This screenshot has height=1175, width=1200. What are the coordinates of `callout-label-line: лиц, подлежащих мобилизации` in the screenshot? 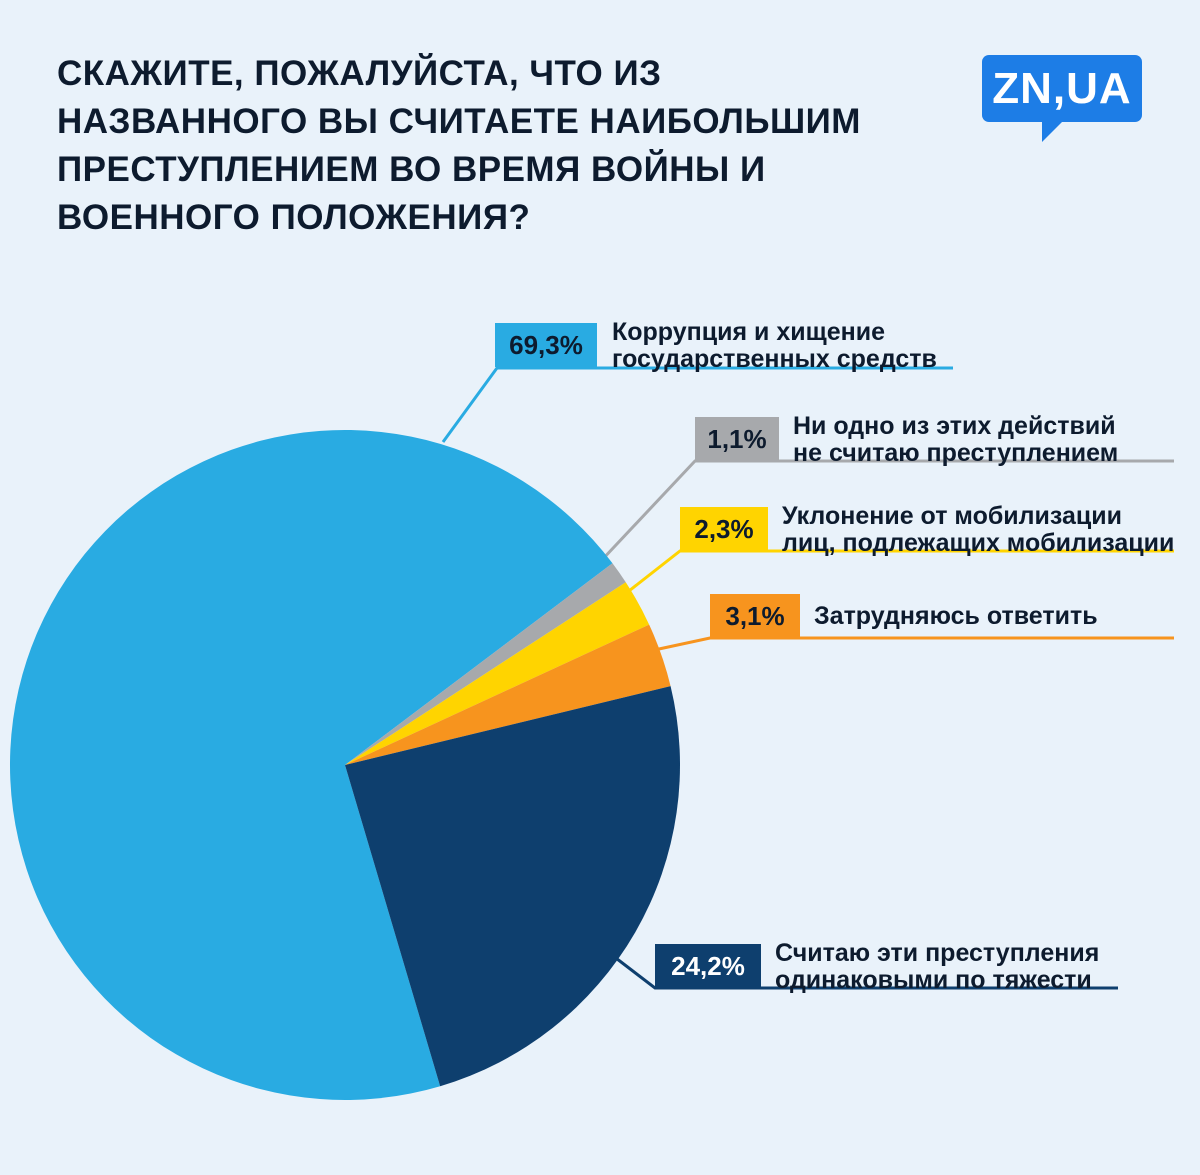 It's located at (978, 543).